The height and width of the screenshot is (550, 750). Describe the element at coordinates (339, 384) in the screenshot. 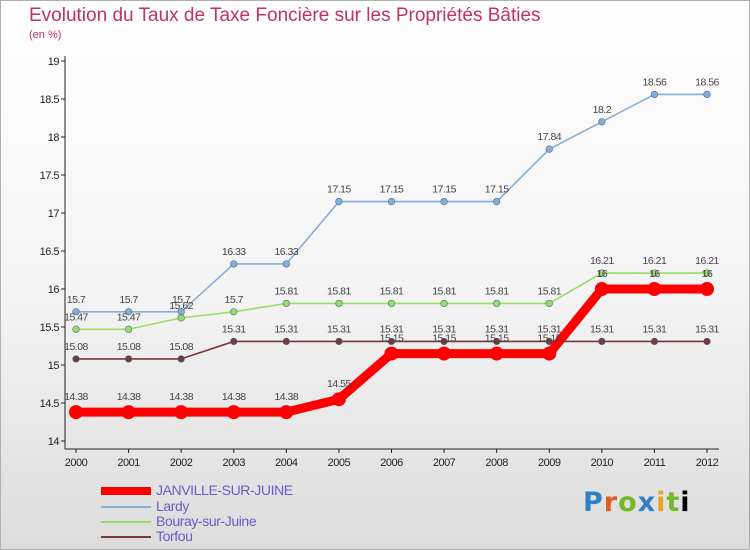

I see `data-label-janville-sur-juine: 14.55` at that location.